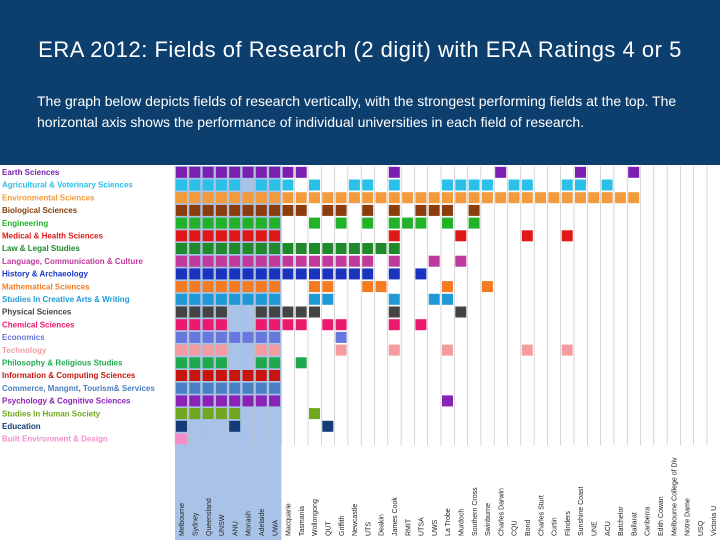 The width and height of the screenshot is (720, 540). I want to click on field-label: Earth Sciences, so click(31, 172).